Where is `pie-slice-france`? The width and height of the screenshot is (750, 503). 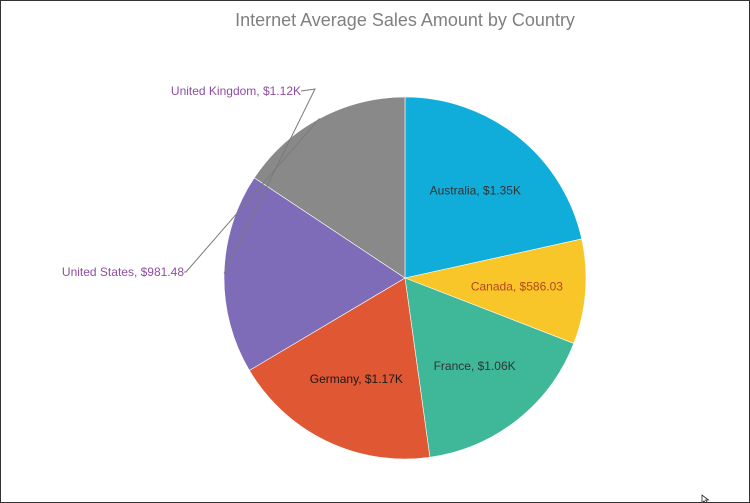
pie-slice-france is located at coordinates (489, 367).